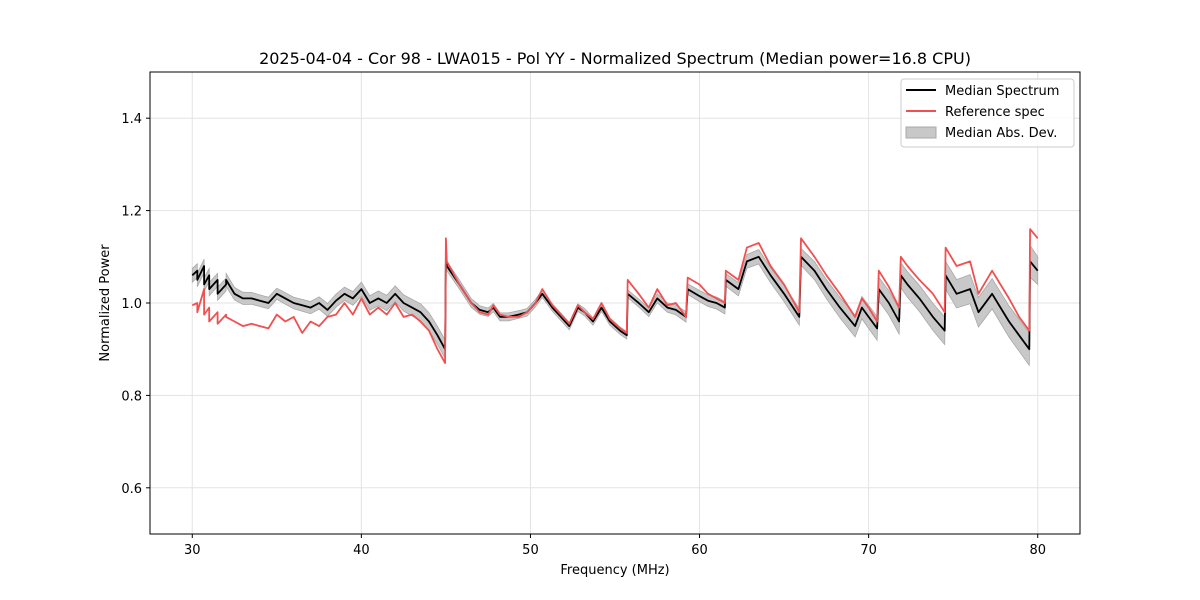  Describe the element at coordinates (530, 550) in the screenshot. I see `x-tick-label: 50` at that location.